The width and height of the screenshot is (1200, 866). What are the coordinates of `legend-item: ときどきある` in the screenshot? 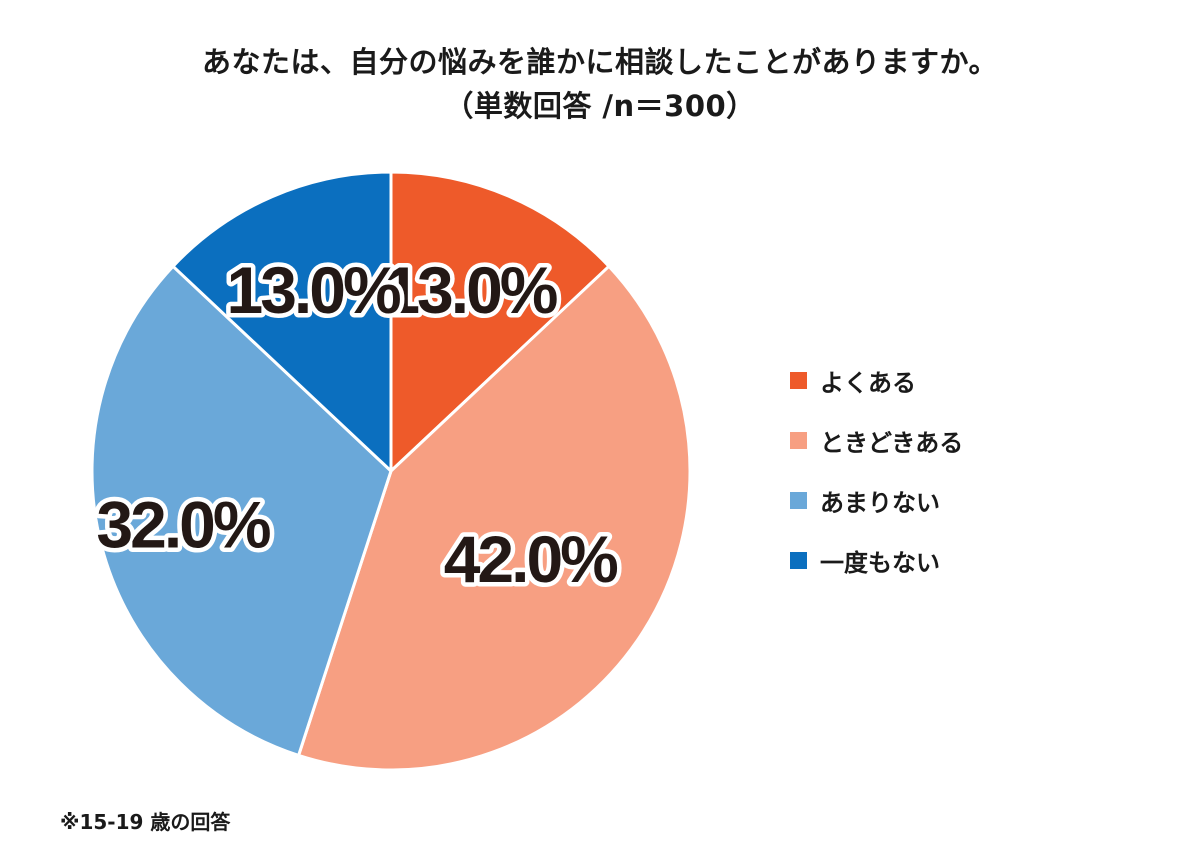 It's located at (876, 440).